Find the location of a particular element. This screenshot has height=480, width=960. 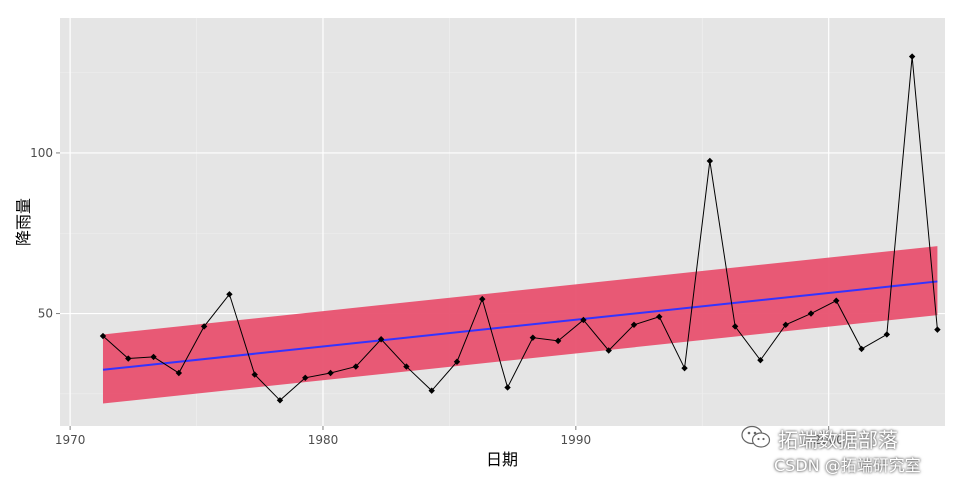

x-tick-label: 2000 is located at coordinates (828, 440).